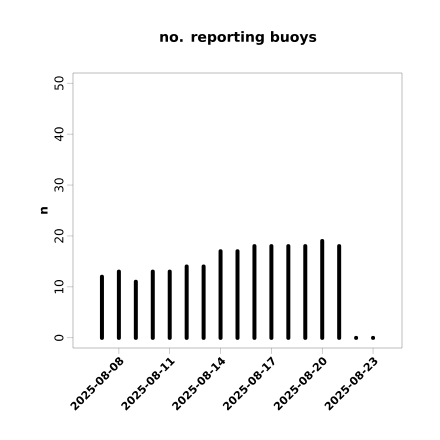 This screenshot has width=440, height=440. Describe the element at coordinates (59, 185) in the screenshot. I see `y-tick-label: 30` at that location.